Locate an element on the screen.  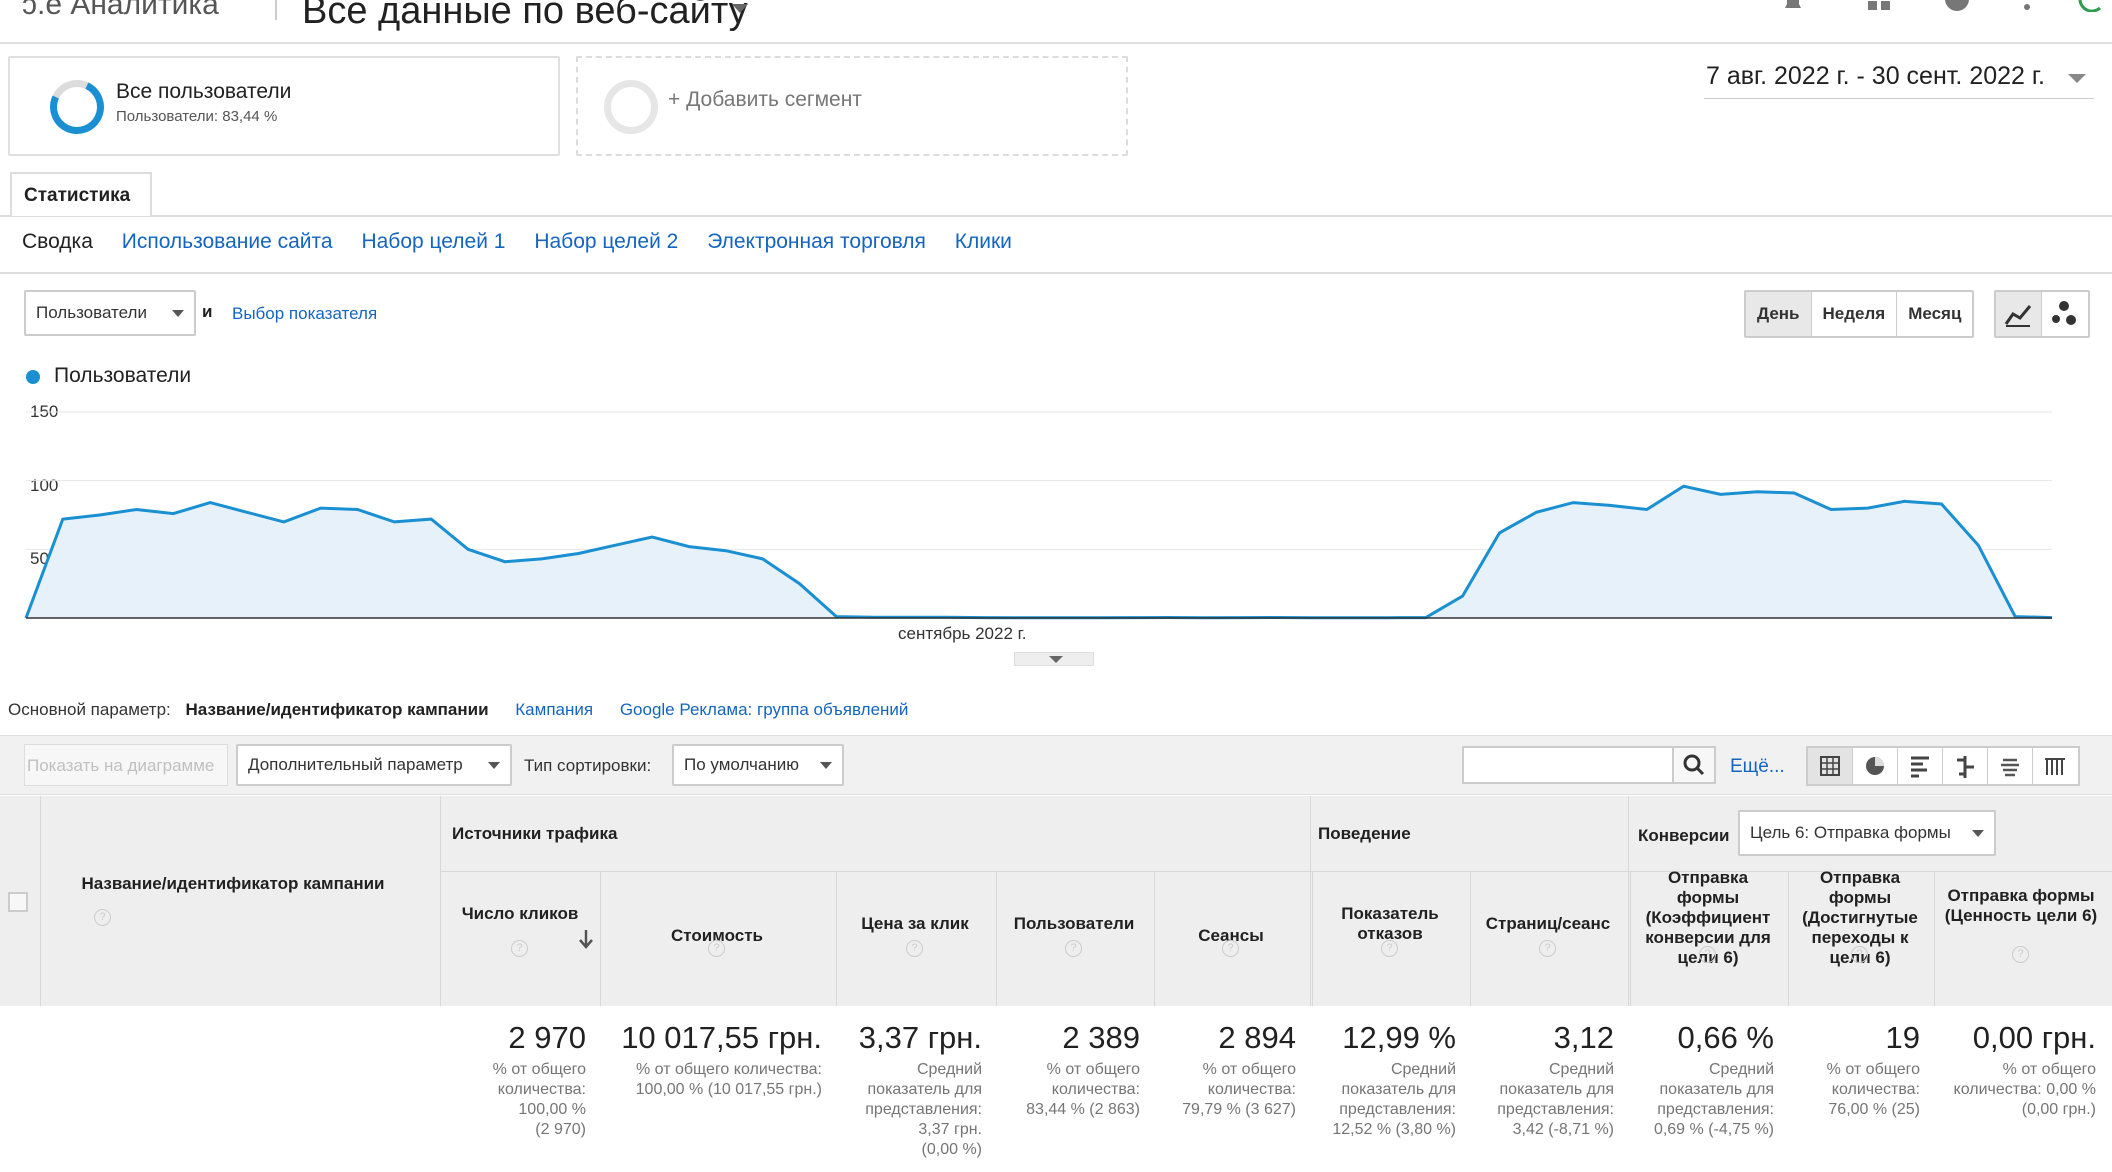
account-icon is located at coordinates (2091, 6).